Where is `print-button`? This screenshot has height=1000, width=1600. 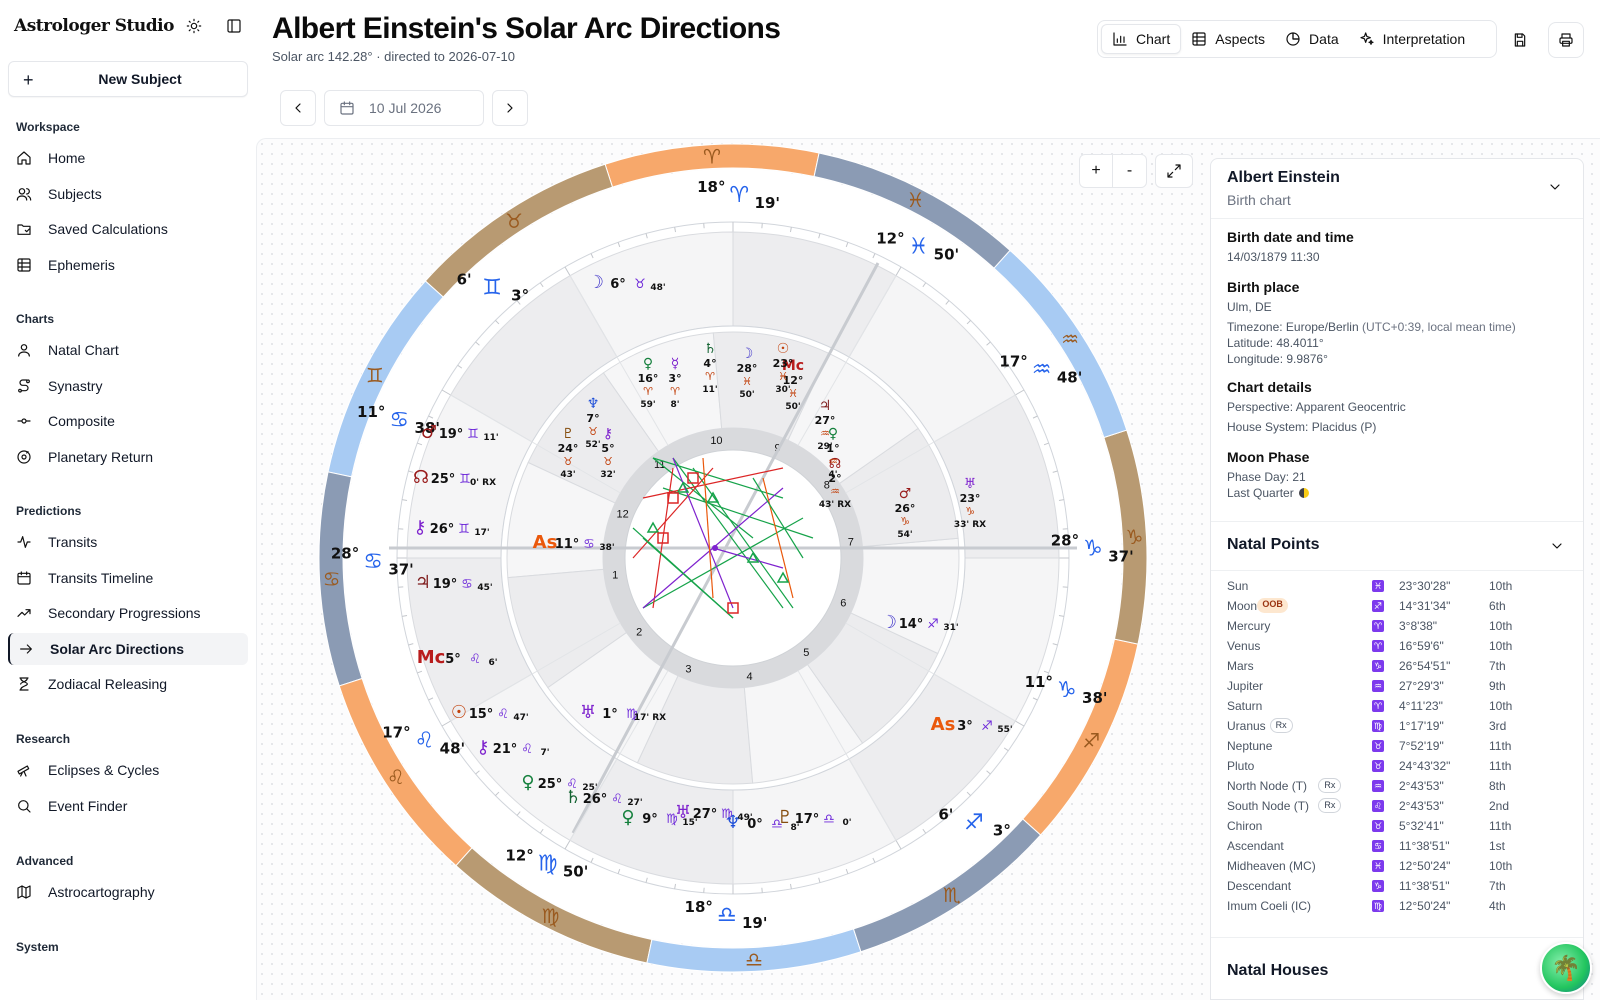
print-button is located at coordinates (1566, 40).